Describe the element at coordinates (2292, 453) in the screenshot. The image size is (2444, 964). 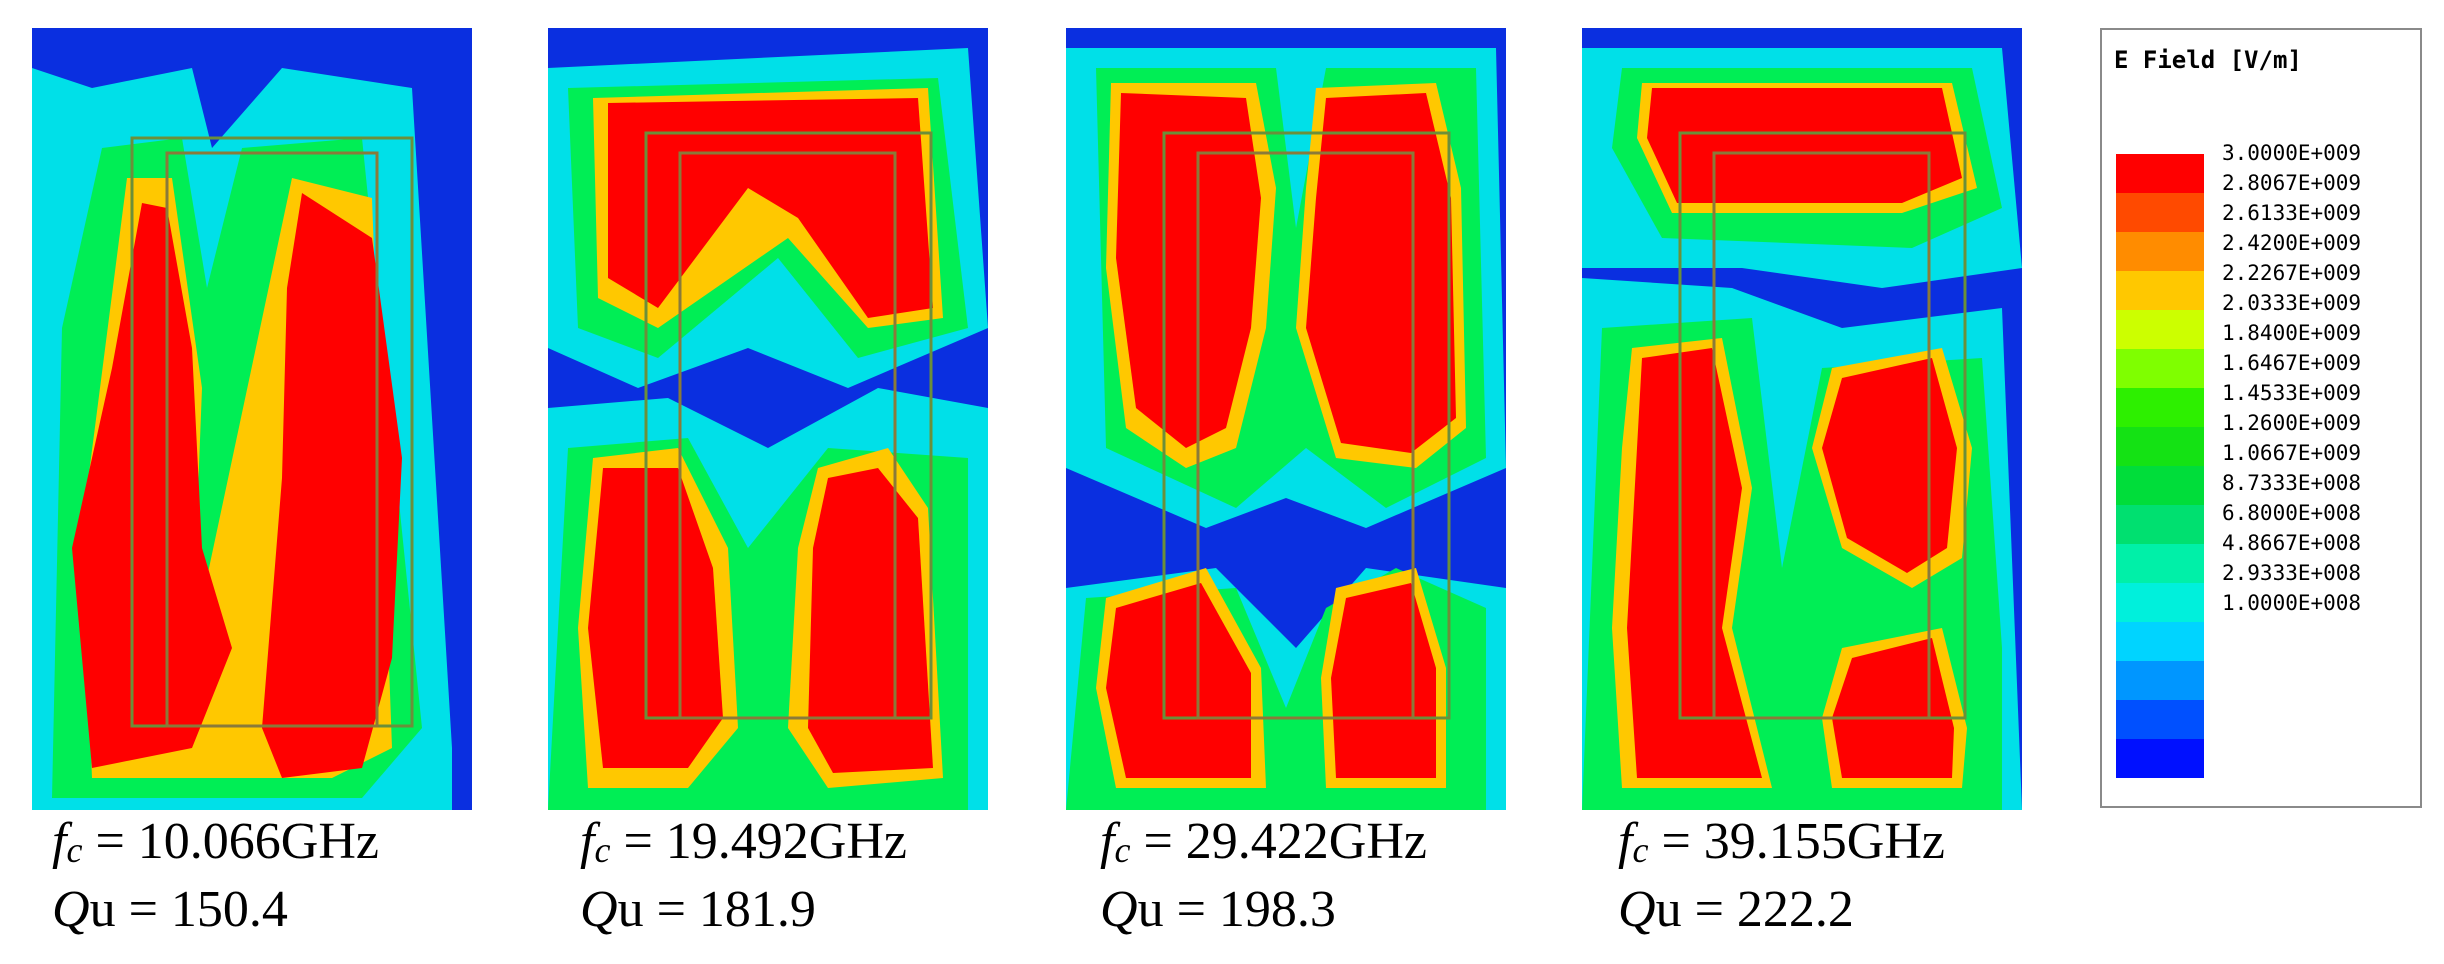
I see `legend-label-10: 1.0667E+009` at that location.